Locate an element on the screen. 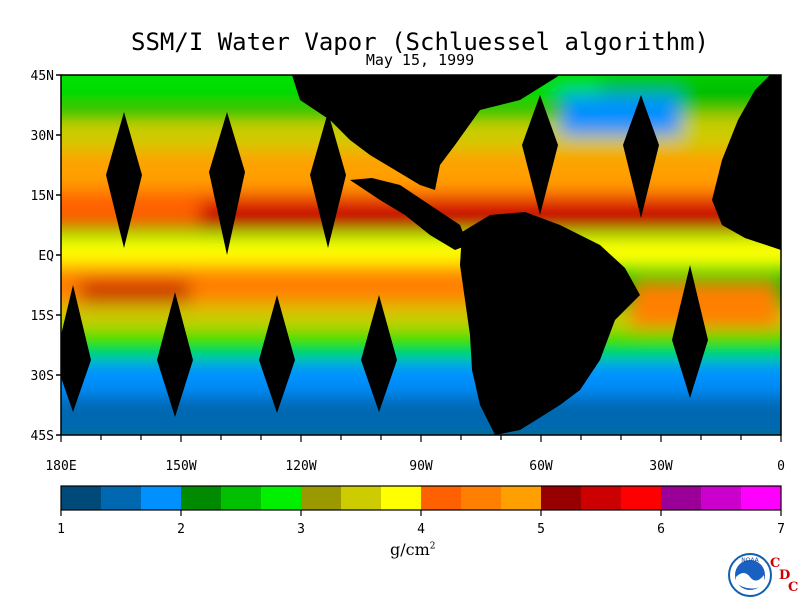  lat-label: 30N is located at coordinates (42, 136).